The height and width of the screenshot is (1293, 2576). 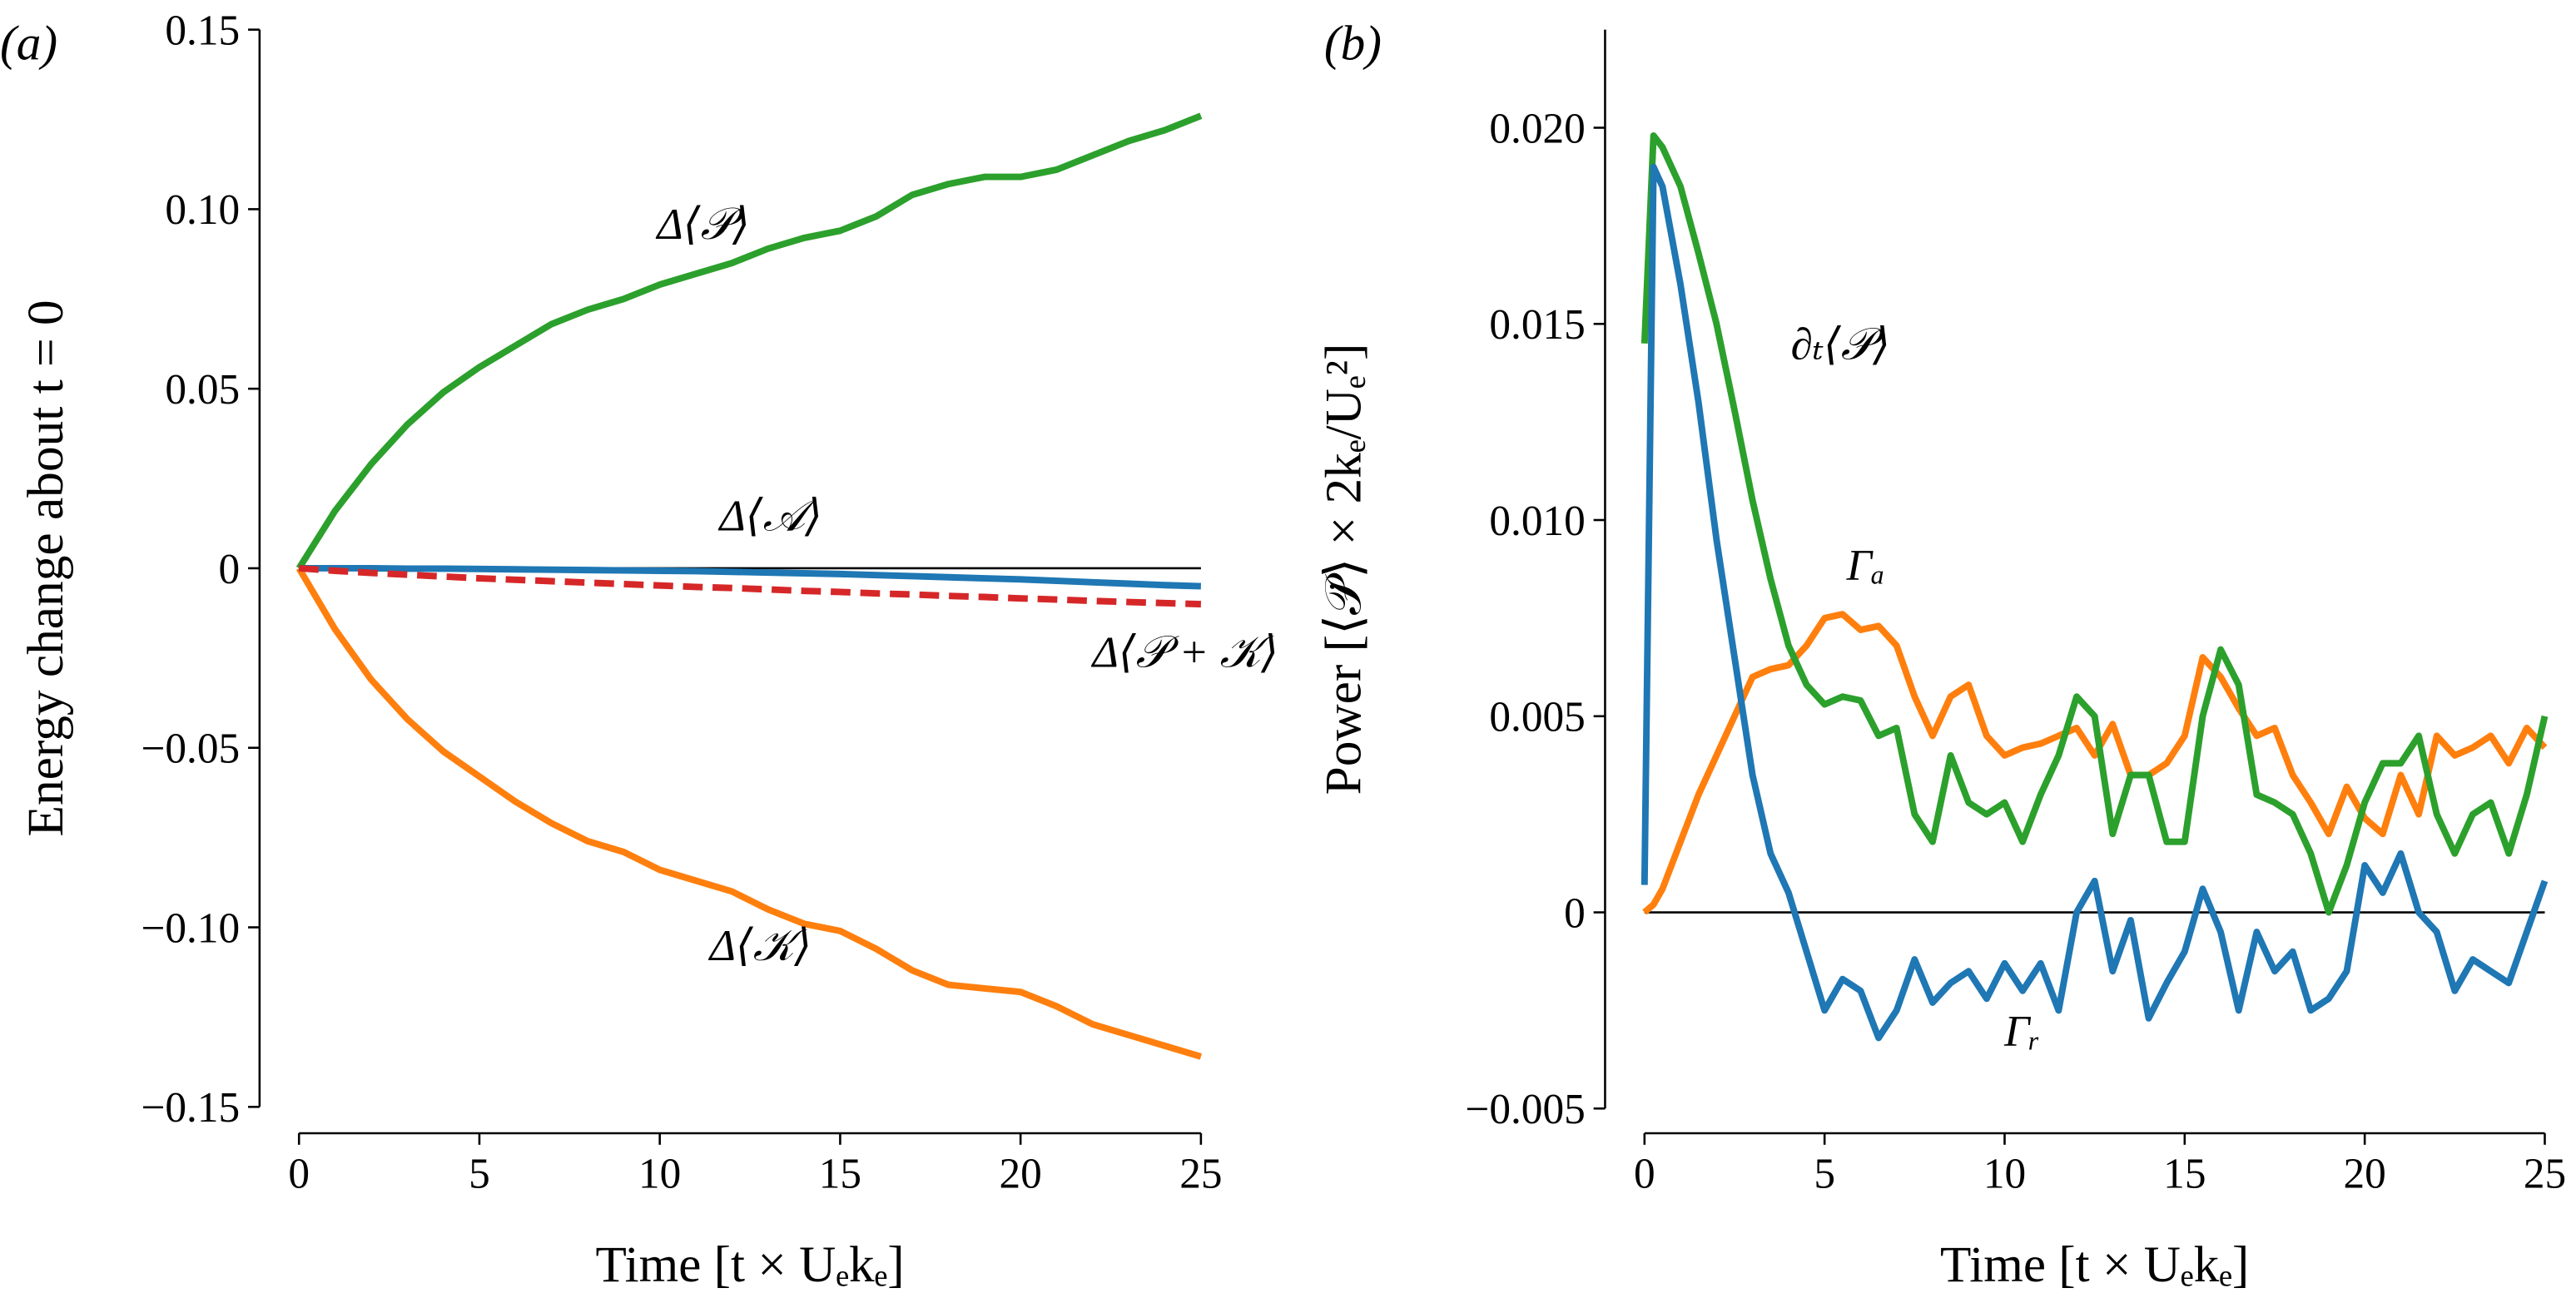 What do you see at coordinates (202, 390) in the screenshot?
I see `y-tick-label: 0.05` at bounding box center [202, 390].